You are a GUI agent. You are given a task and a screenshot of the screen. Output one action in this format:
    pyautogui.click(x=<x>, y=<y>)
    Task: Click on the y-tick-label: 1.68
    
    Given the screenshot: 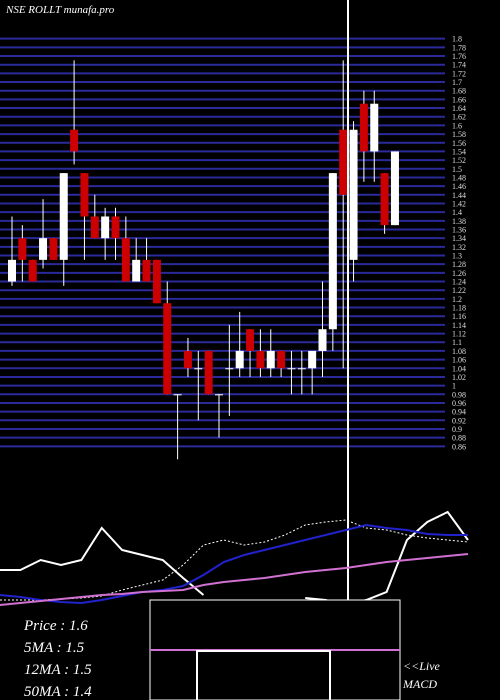 What is the action you would take?
    pyautogui.click(x=459, y=91)
    